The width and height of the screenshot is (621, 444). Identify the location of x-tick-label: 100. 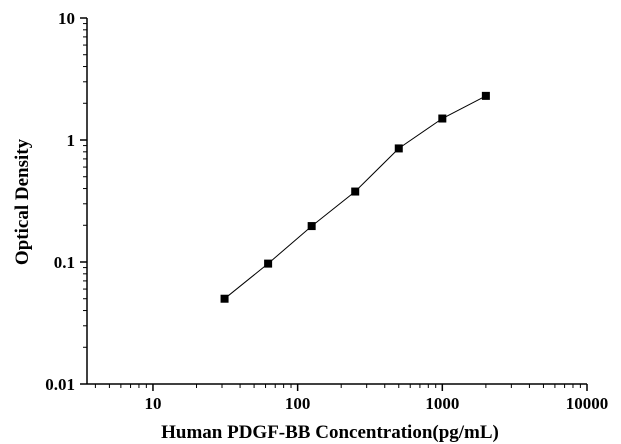
(298, 403).